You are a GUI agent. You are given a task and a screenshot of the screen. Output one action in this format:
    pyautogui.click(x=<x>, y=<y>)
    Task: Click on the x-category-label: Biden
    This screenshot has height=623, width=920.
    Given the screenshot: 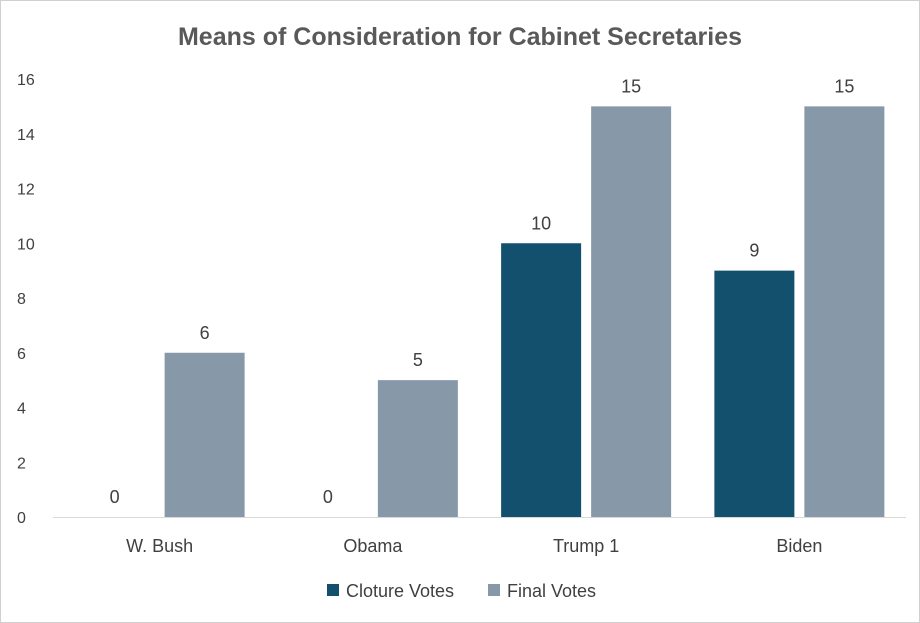 What is the action you would take?
    pyautogui.click(x=799, y=546)
    